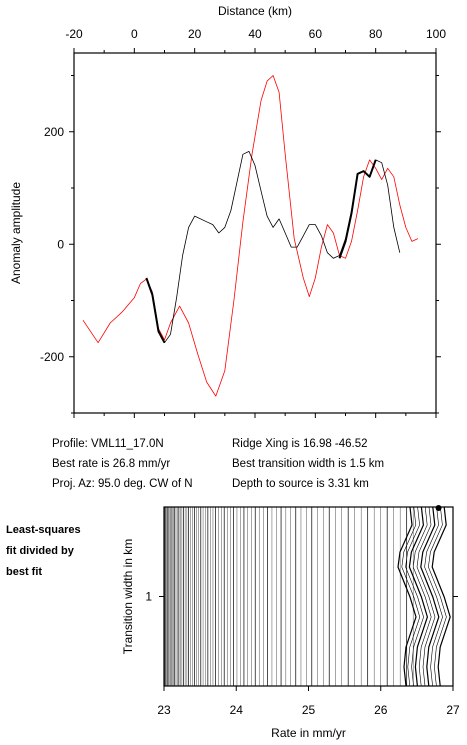 This screenshot has height=745, width=467. I want to click on x-tick-label: 26, so click(381, 710).